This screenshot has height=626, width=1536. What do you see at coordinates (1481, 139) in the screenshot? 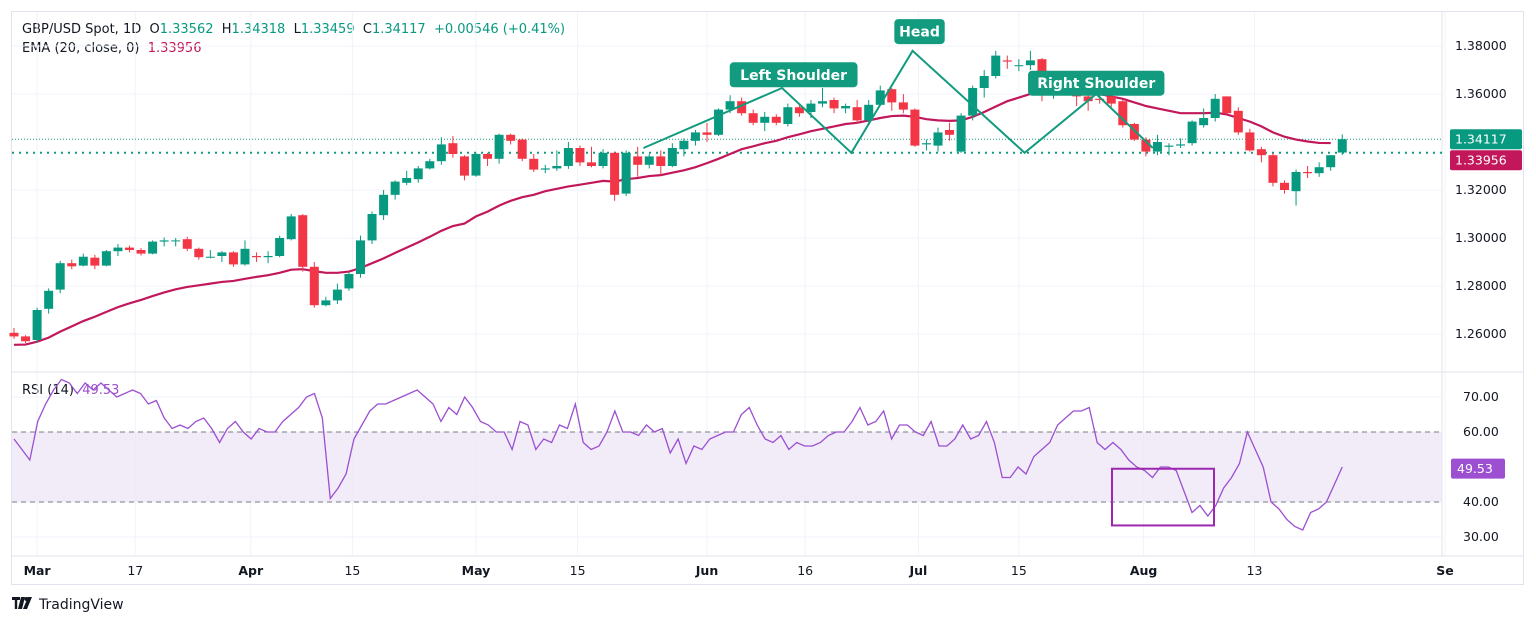
I see `price-badge-text: 1.34117` at bounding box center [1481, 139].